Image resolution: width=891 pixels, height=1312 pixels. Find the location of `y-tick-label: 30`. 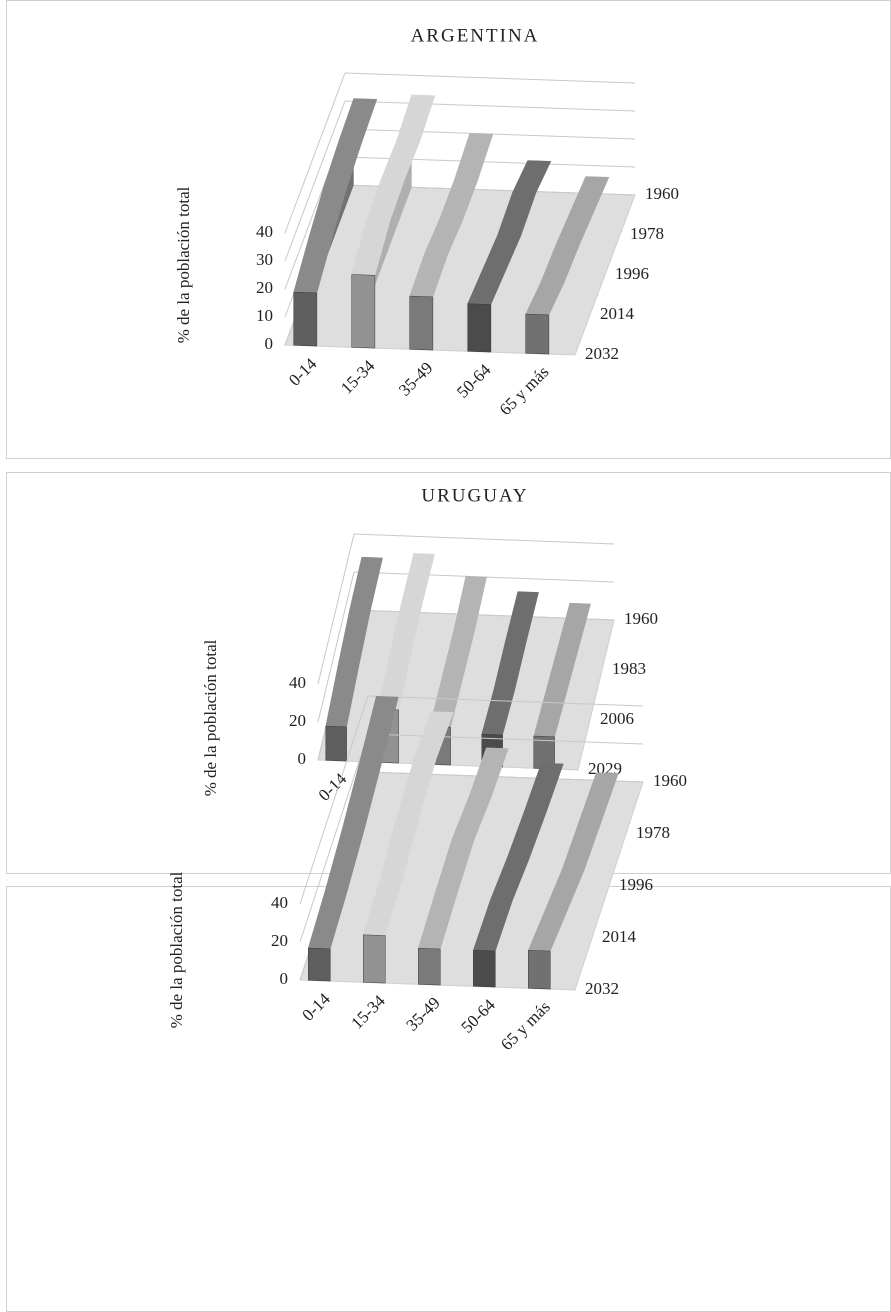

y-tick-label: 30 is located at coordinates (264, 259).